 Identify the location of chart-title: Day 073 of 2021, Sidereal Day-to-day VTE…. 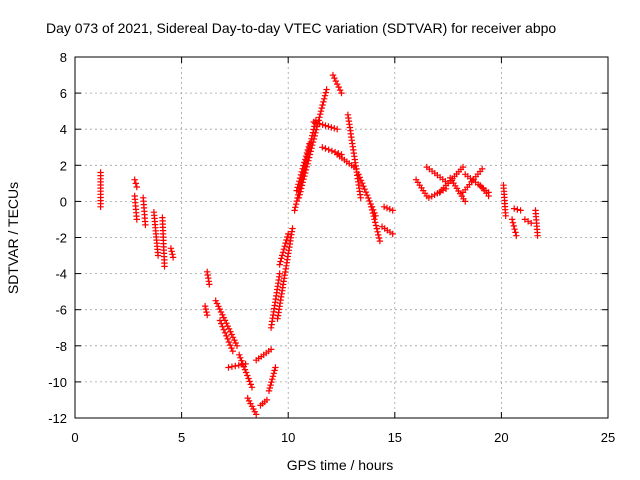
(301, 28).